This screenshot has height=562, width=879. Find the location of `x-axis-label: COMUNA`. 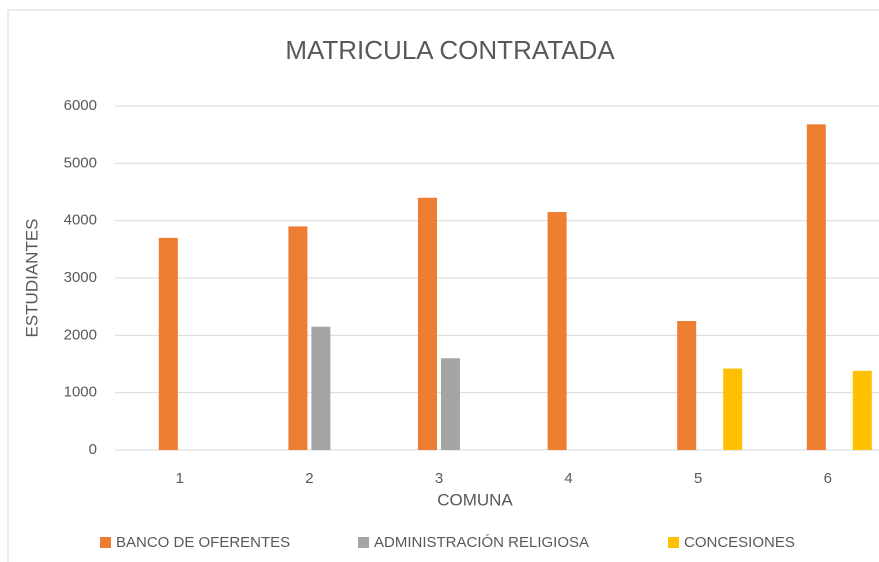

x-axis-label: COMUNA is located at coordinates (475, 499).